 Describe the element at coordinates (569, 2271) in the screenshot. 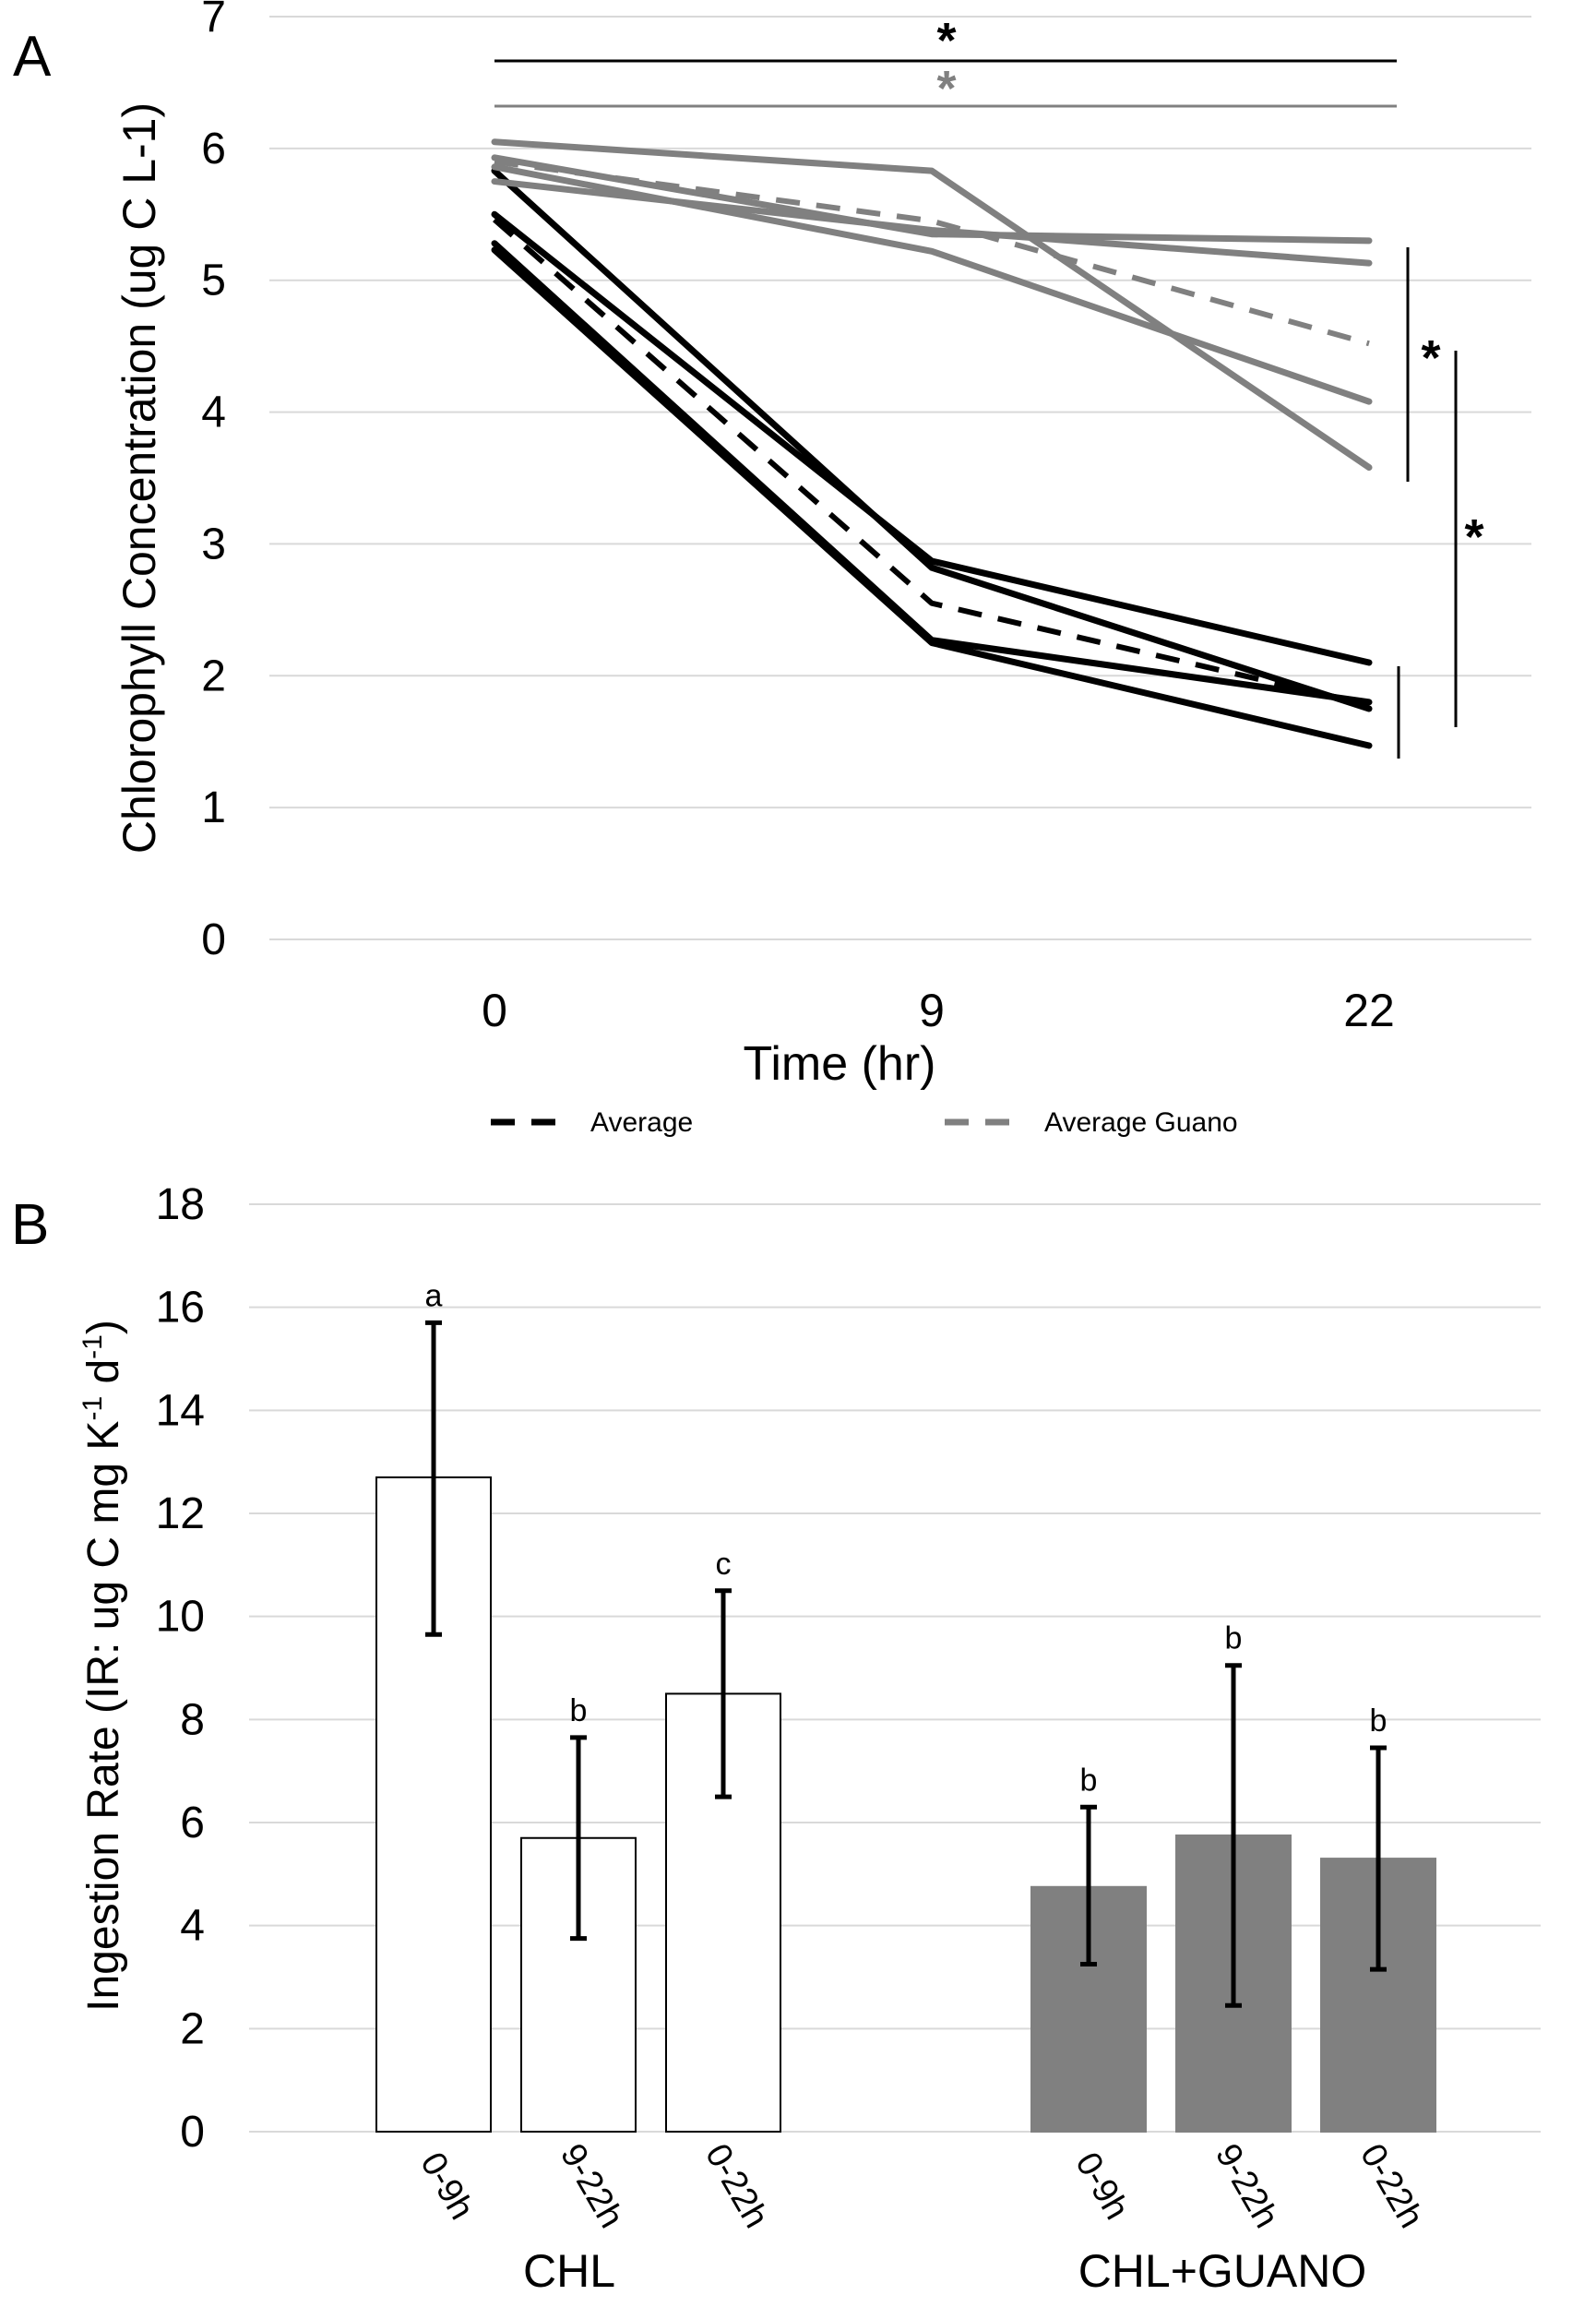

I see `group-label: CHL` at that location.